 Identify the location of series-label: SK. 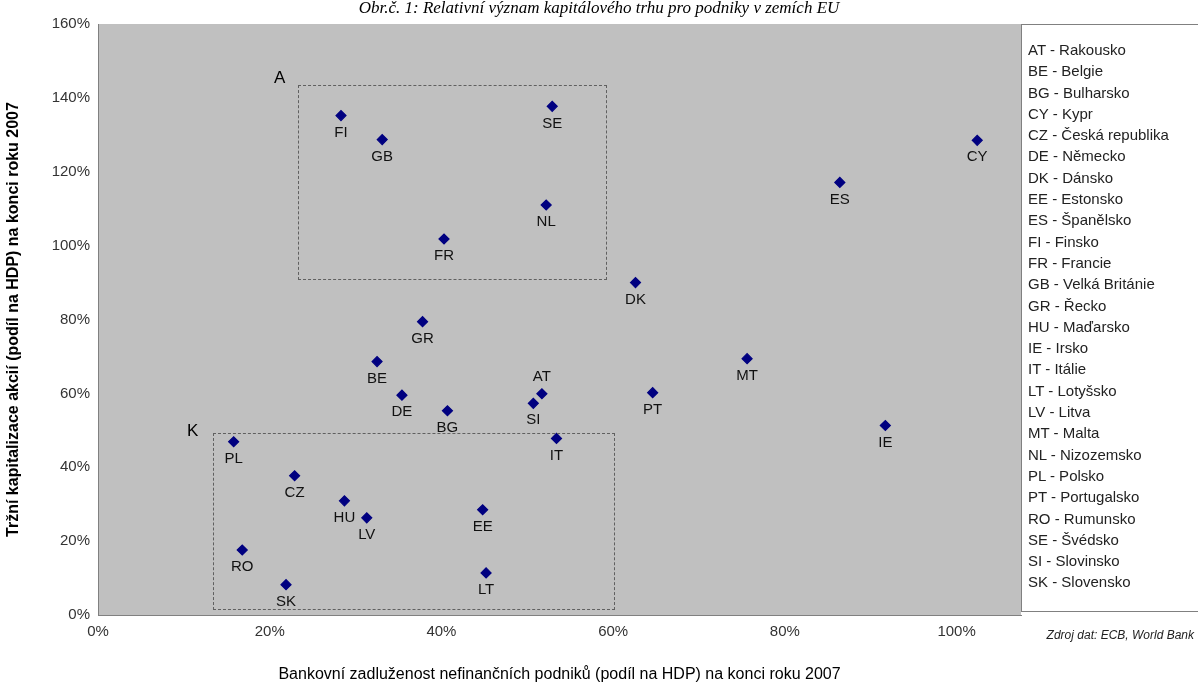
(286, 600).